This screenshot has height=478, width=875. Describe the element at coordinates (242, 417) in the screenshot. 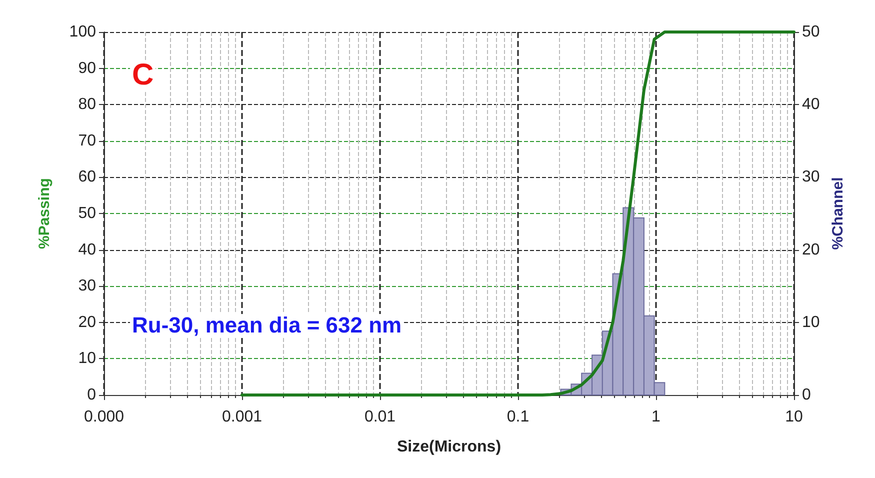

I see `x-tick-label: 0.001` at that location.